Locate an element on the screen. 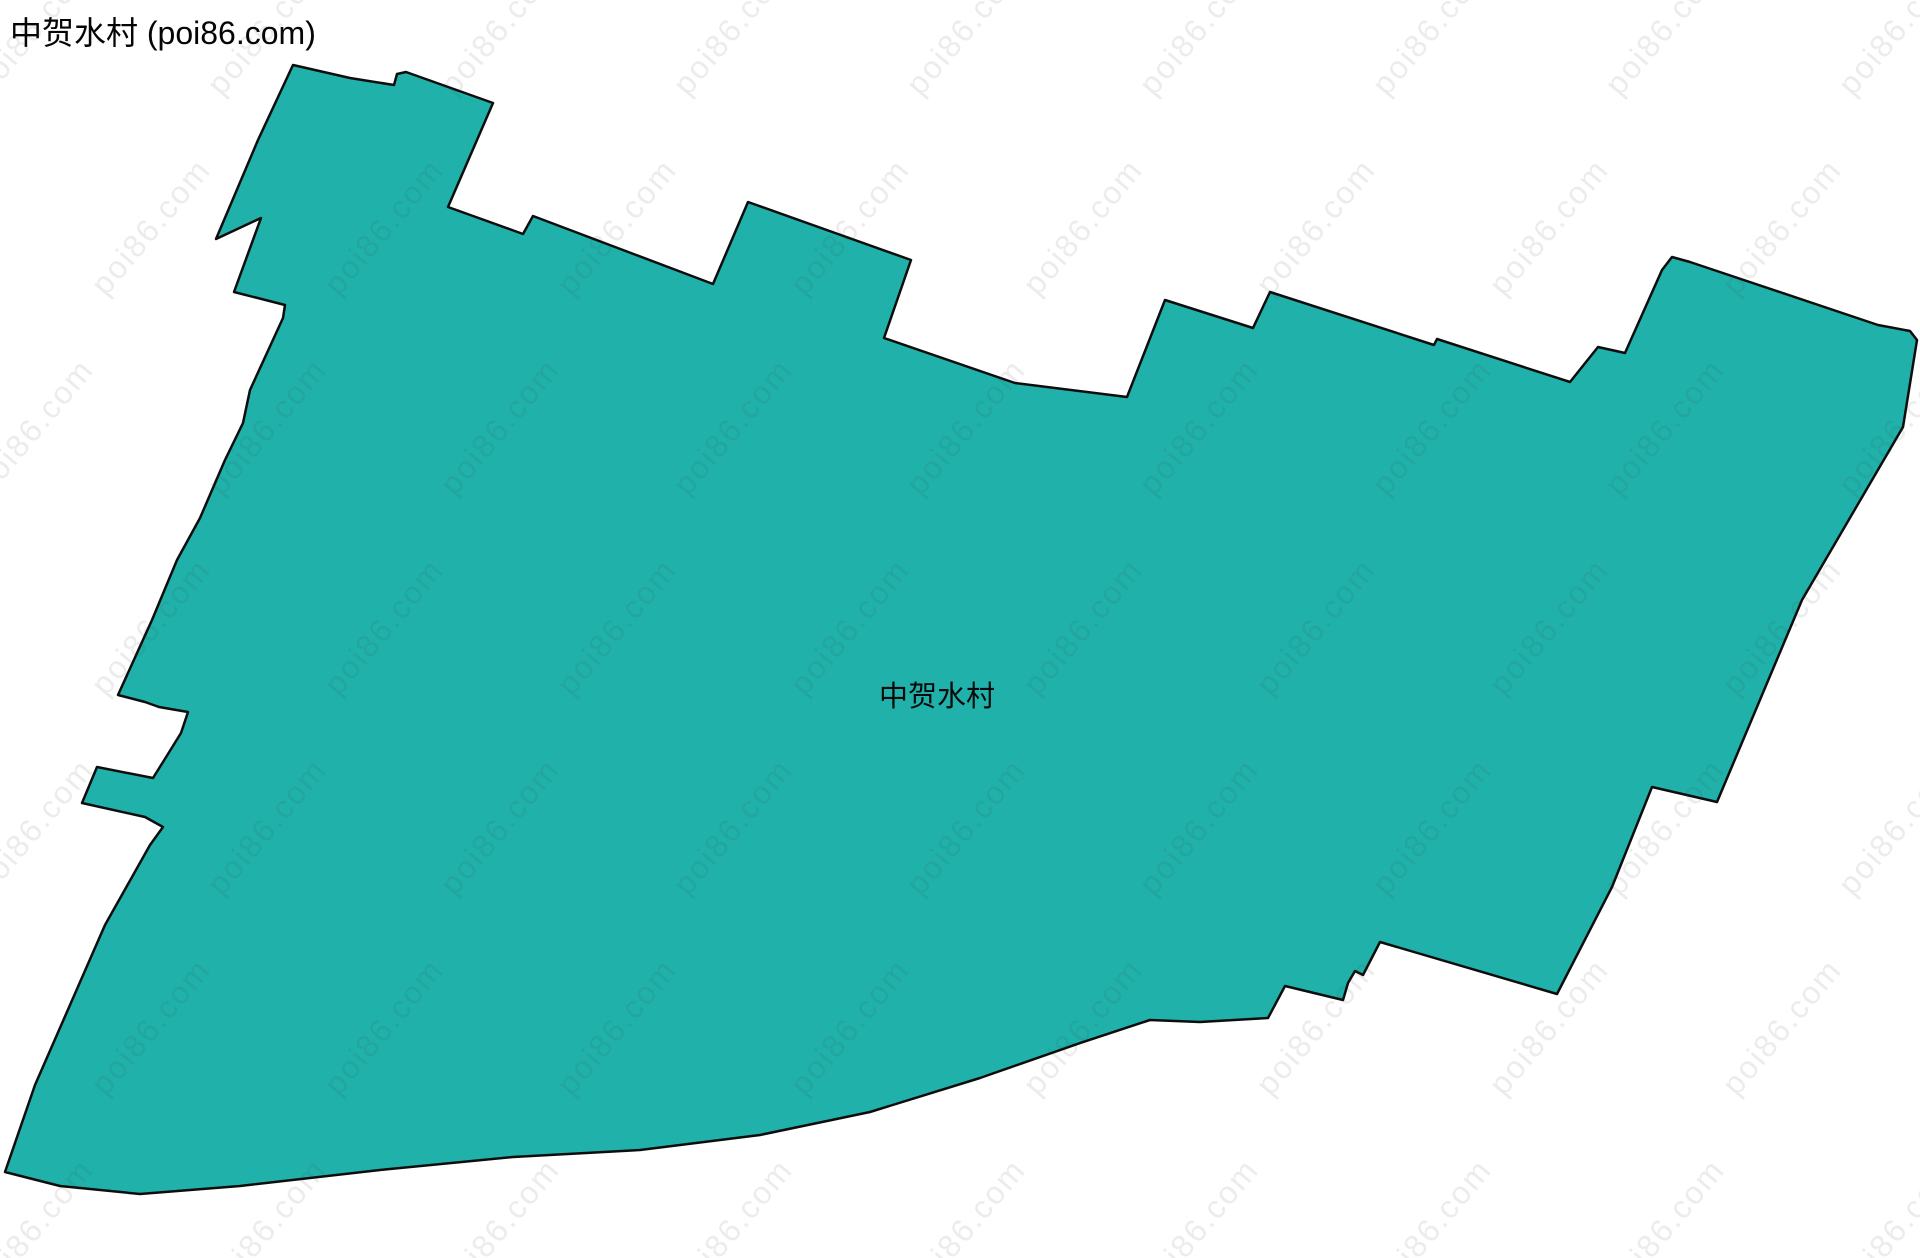 Image resolution: width=1920 pixels, height=1258 pixels. page-title: 中贺水村 (poi86.com) is located at coordinates (163, 33).